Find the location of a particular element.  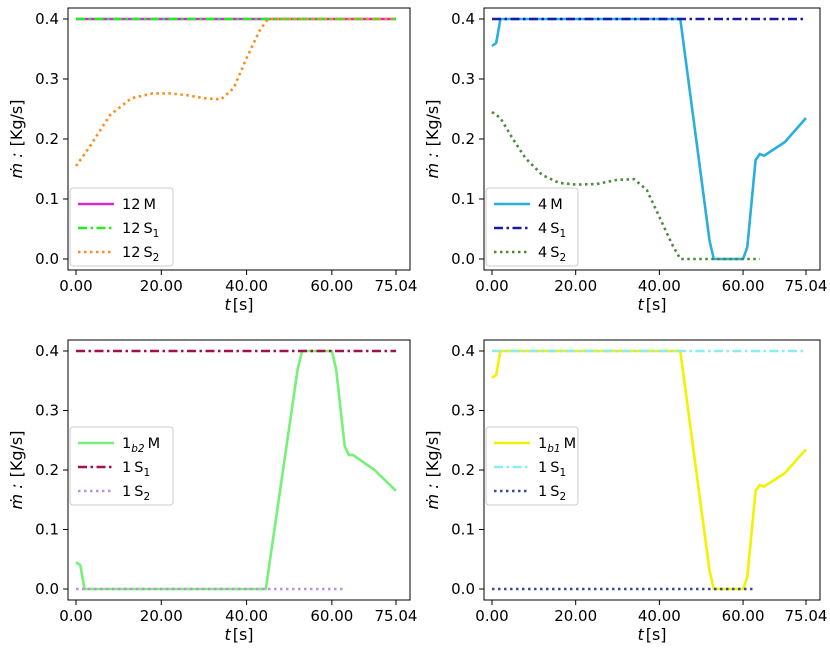

legend-label: 4 S1 is located at coordinates (552, 230).